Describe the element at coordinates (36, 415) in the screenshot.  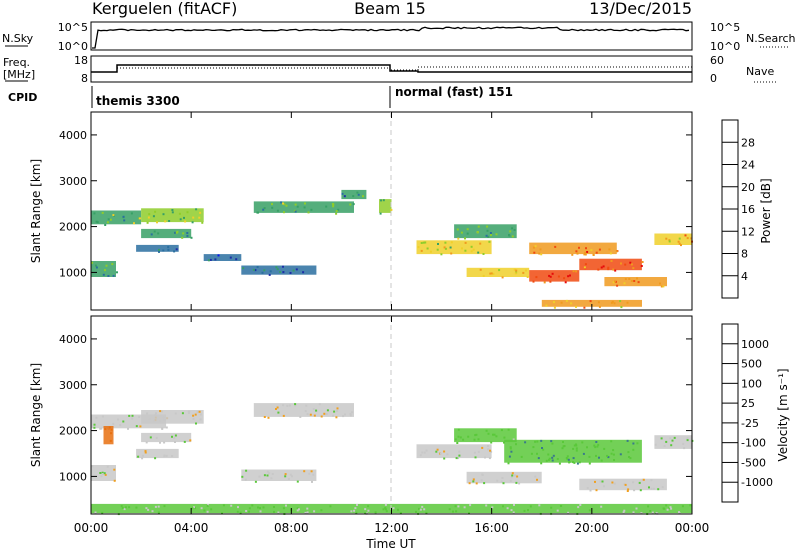
I see `velocity-y-axis-label: Slant Range [km]` at that location.